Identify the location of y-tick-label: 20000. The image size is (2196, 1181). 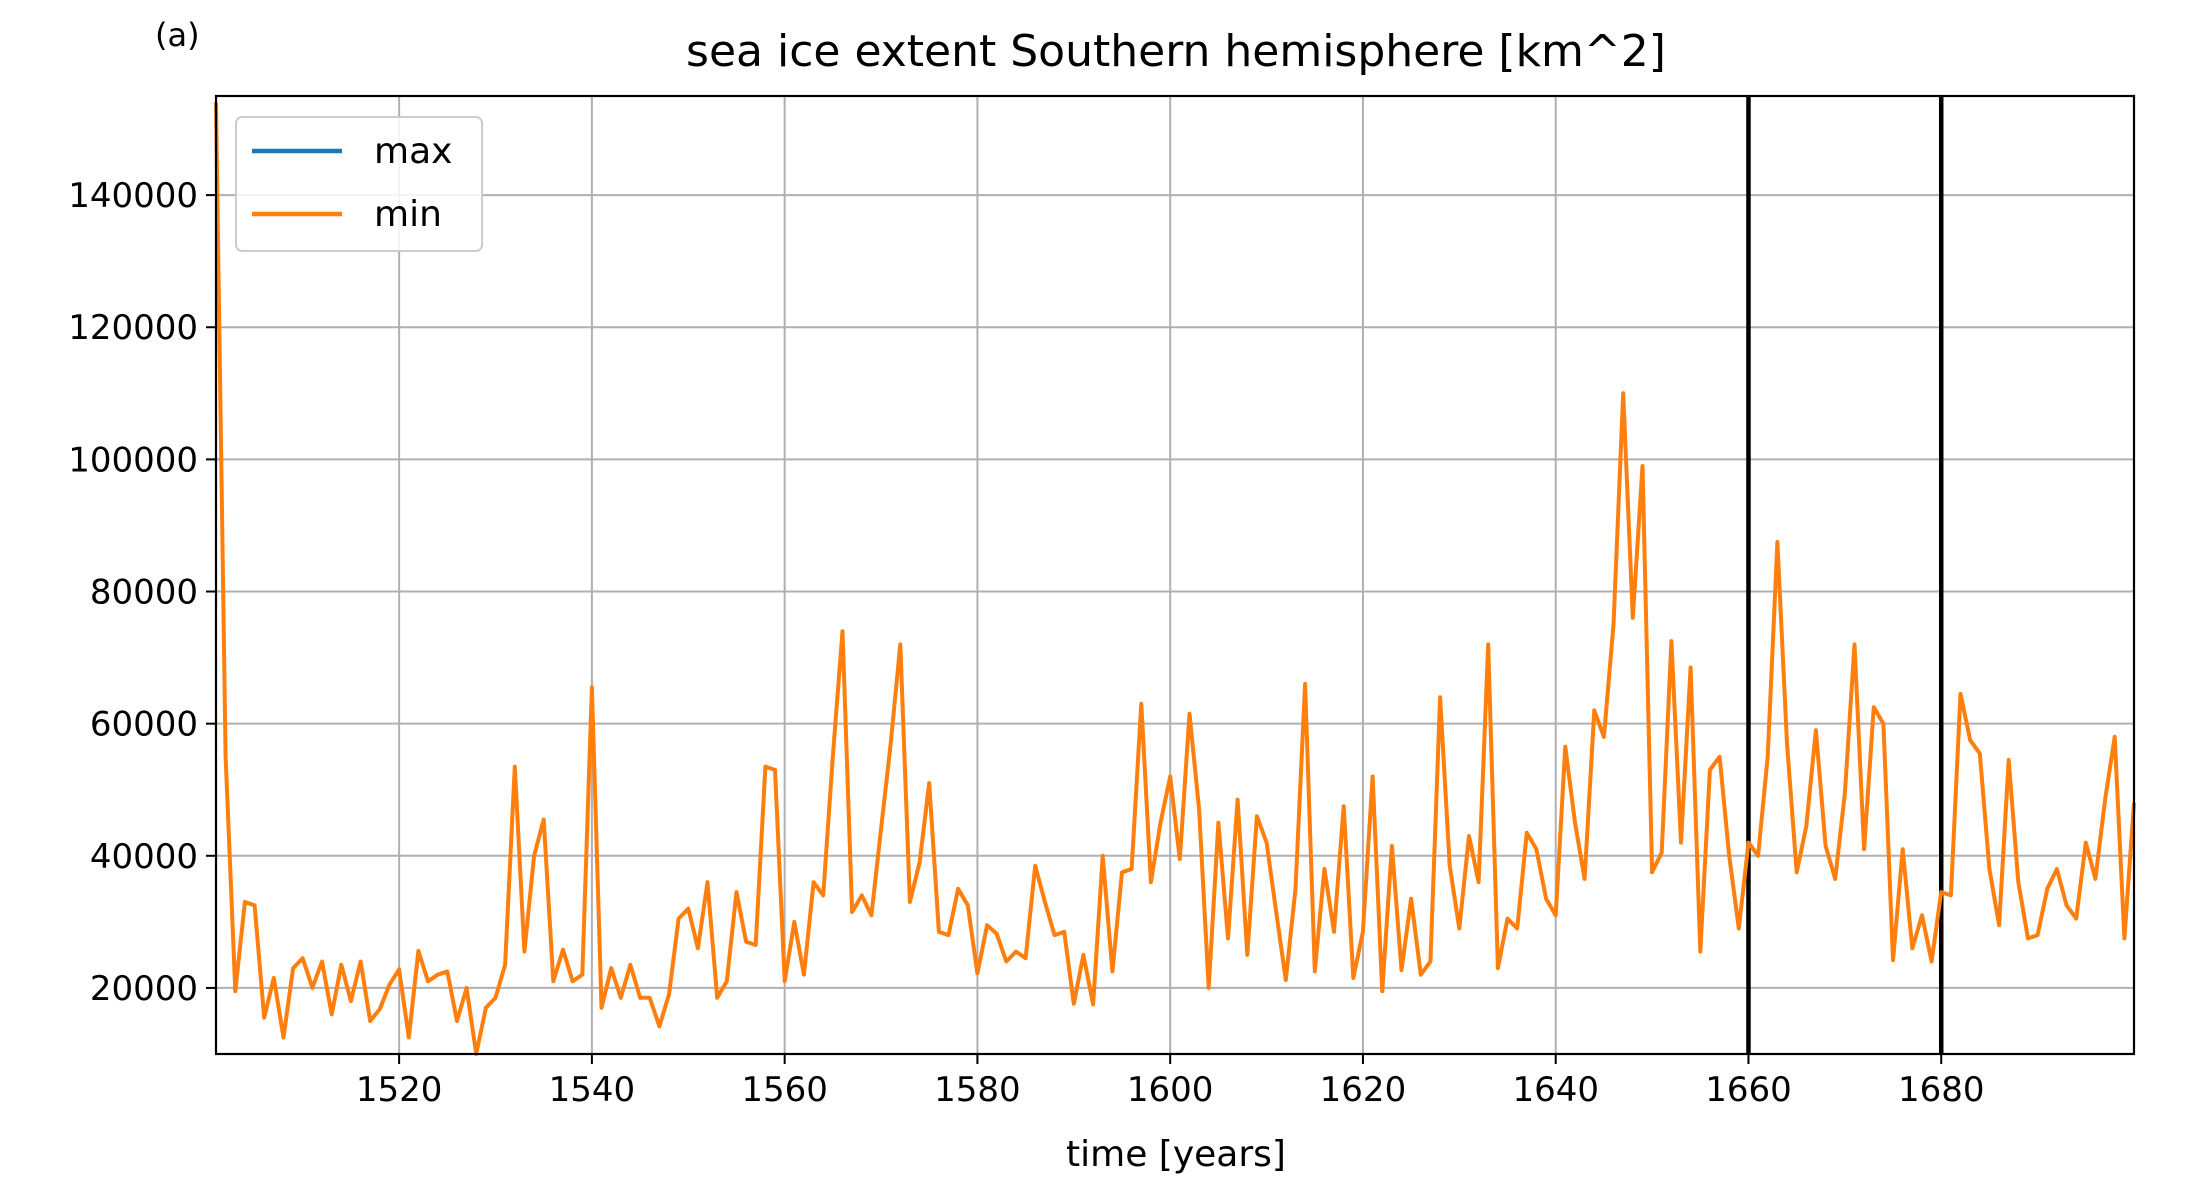
(144, 989).